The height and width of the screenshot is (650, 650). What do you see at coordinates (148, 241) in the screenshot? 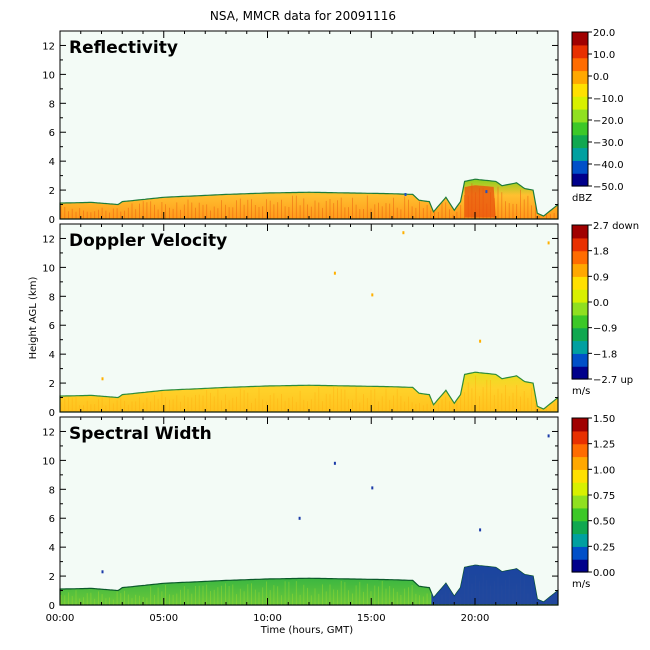
I see `panel-title: Doppler Velocity` at bounding box center [148, 241].